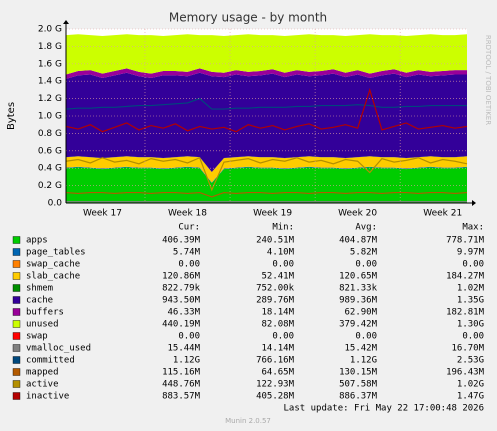  I want to click on legend-entry: cache, so click(39, 301).